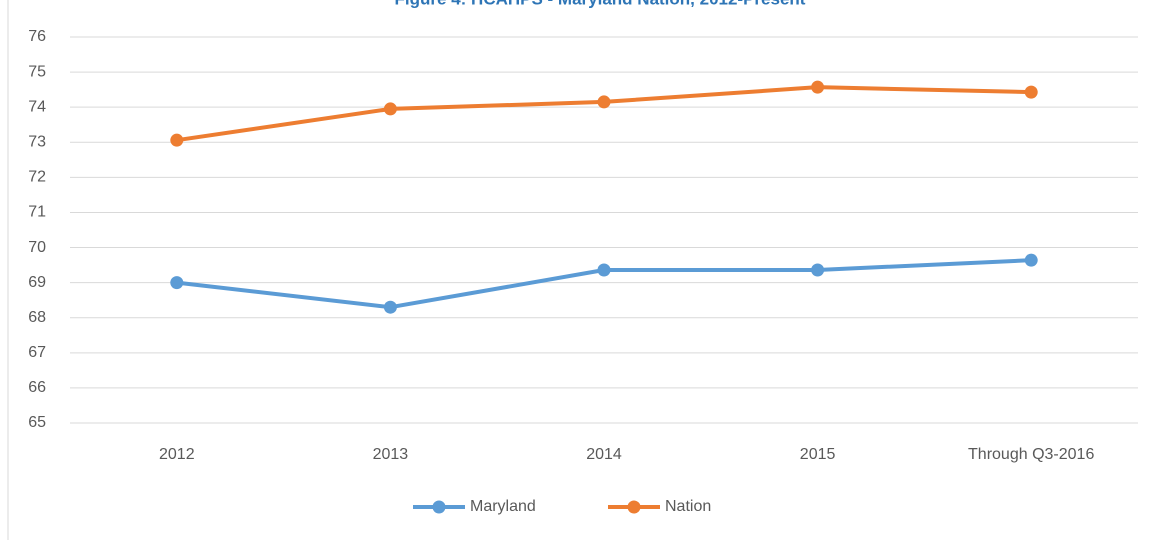  What do you see at coordinates (391, 454) in the screenshot?
I see `x-tick-label: 2013` at bounding box center [391, 454].